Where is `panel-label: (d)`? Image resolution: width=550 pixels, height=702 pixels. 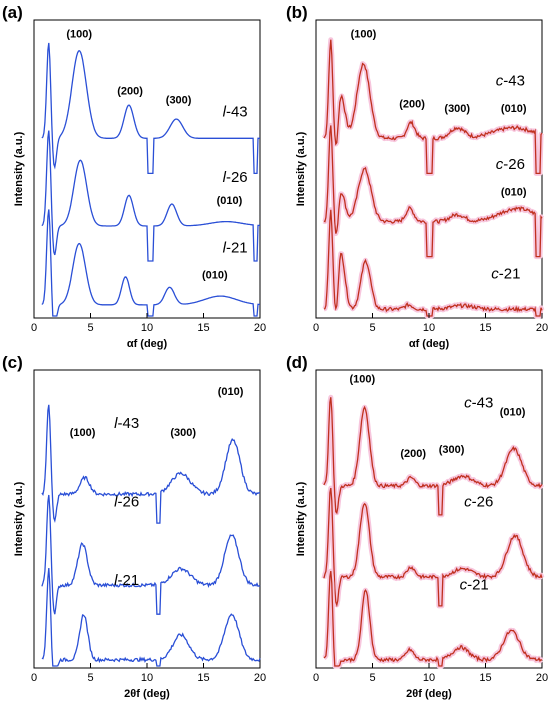
panel-label: (d) is located at coordinates (297, 362).